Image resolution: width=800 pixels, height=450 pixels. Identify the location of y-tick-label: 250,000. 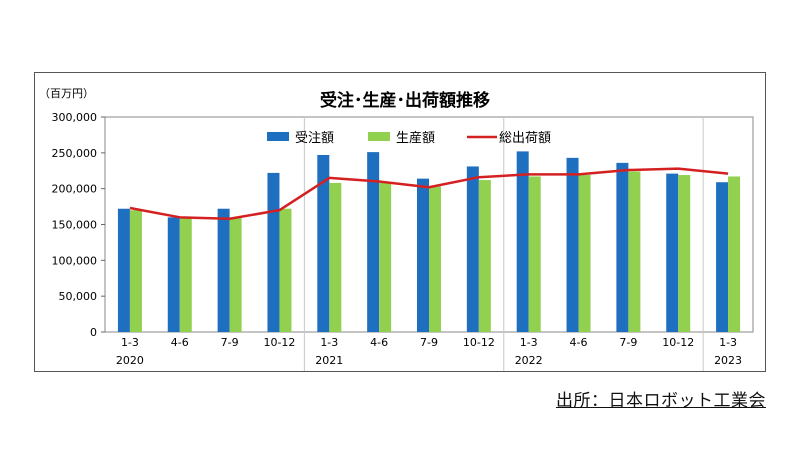
(75, 153).